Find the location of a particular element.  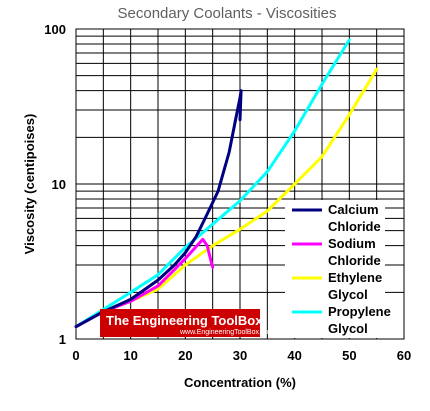

x-axis-label: Concentration (%) is located at coordinates (240, 382).